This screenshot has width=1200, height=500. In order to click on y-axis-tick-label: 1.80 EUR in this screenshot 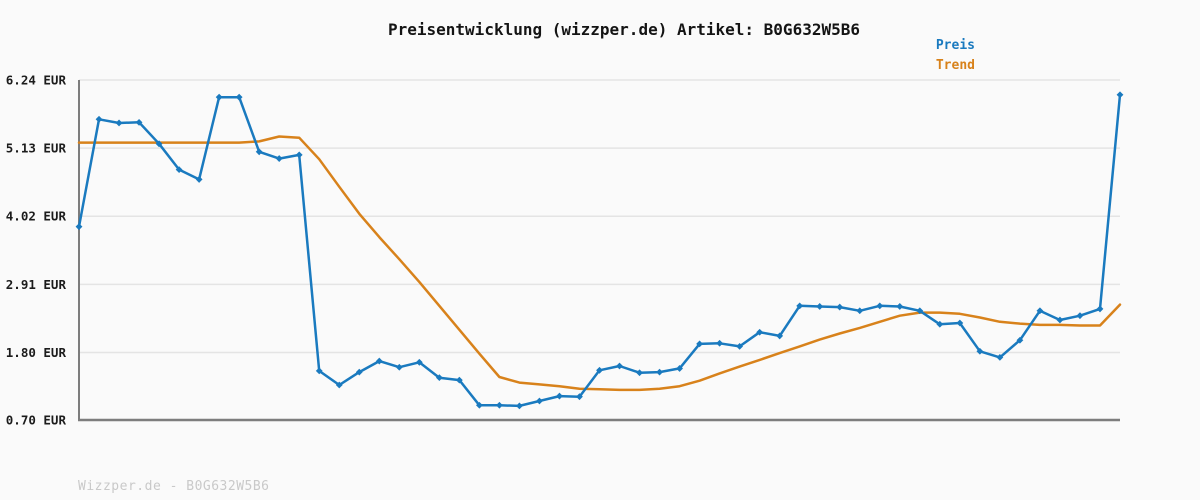, I will do `click(36, 352)`.